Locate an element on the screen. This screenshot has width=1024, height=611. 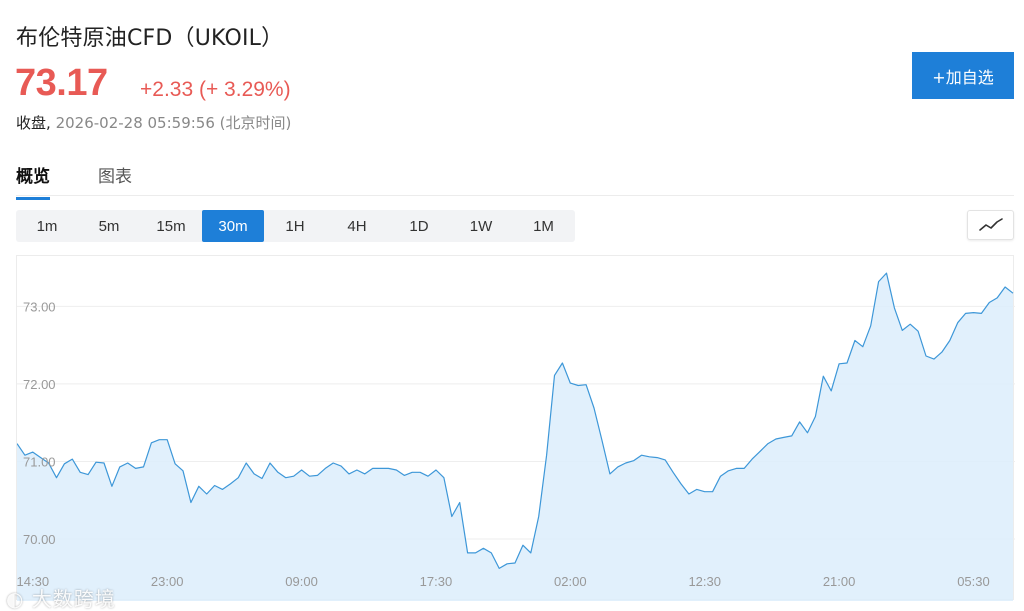
last-price: 73.17 is located at coordinates (61, 83).